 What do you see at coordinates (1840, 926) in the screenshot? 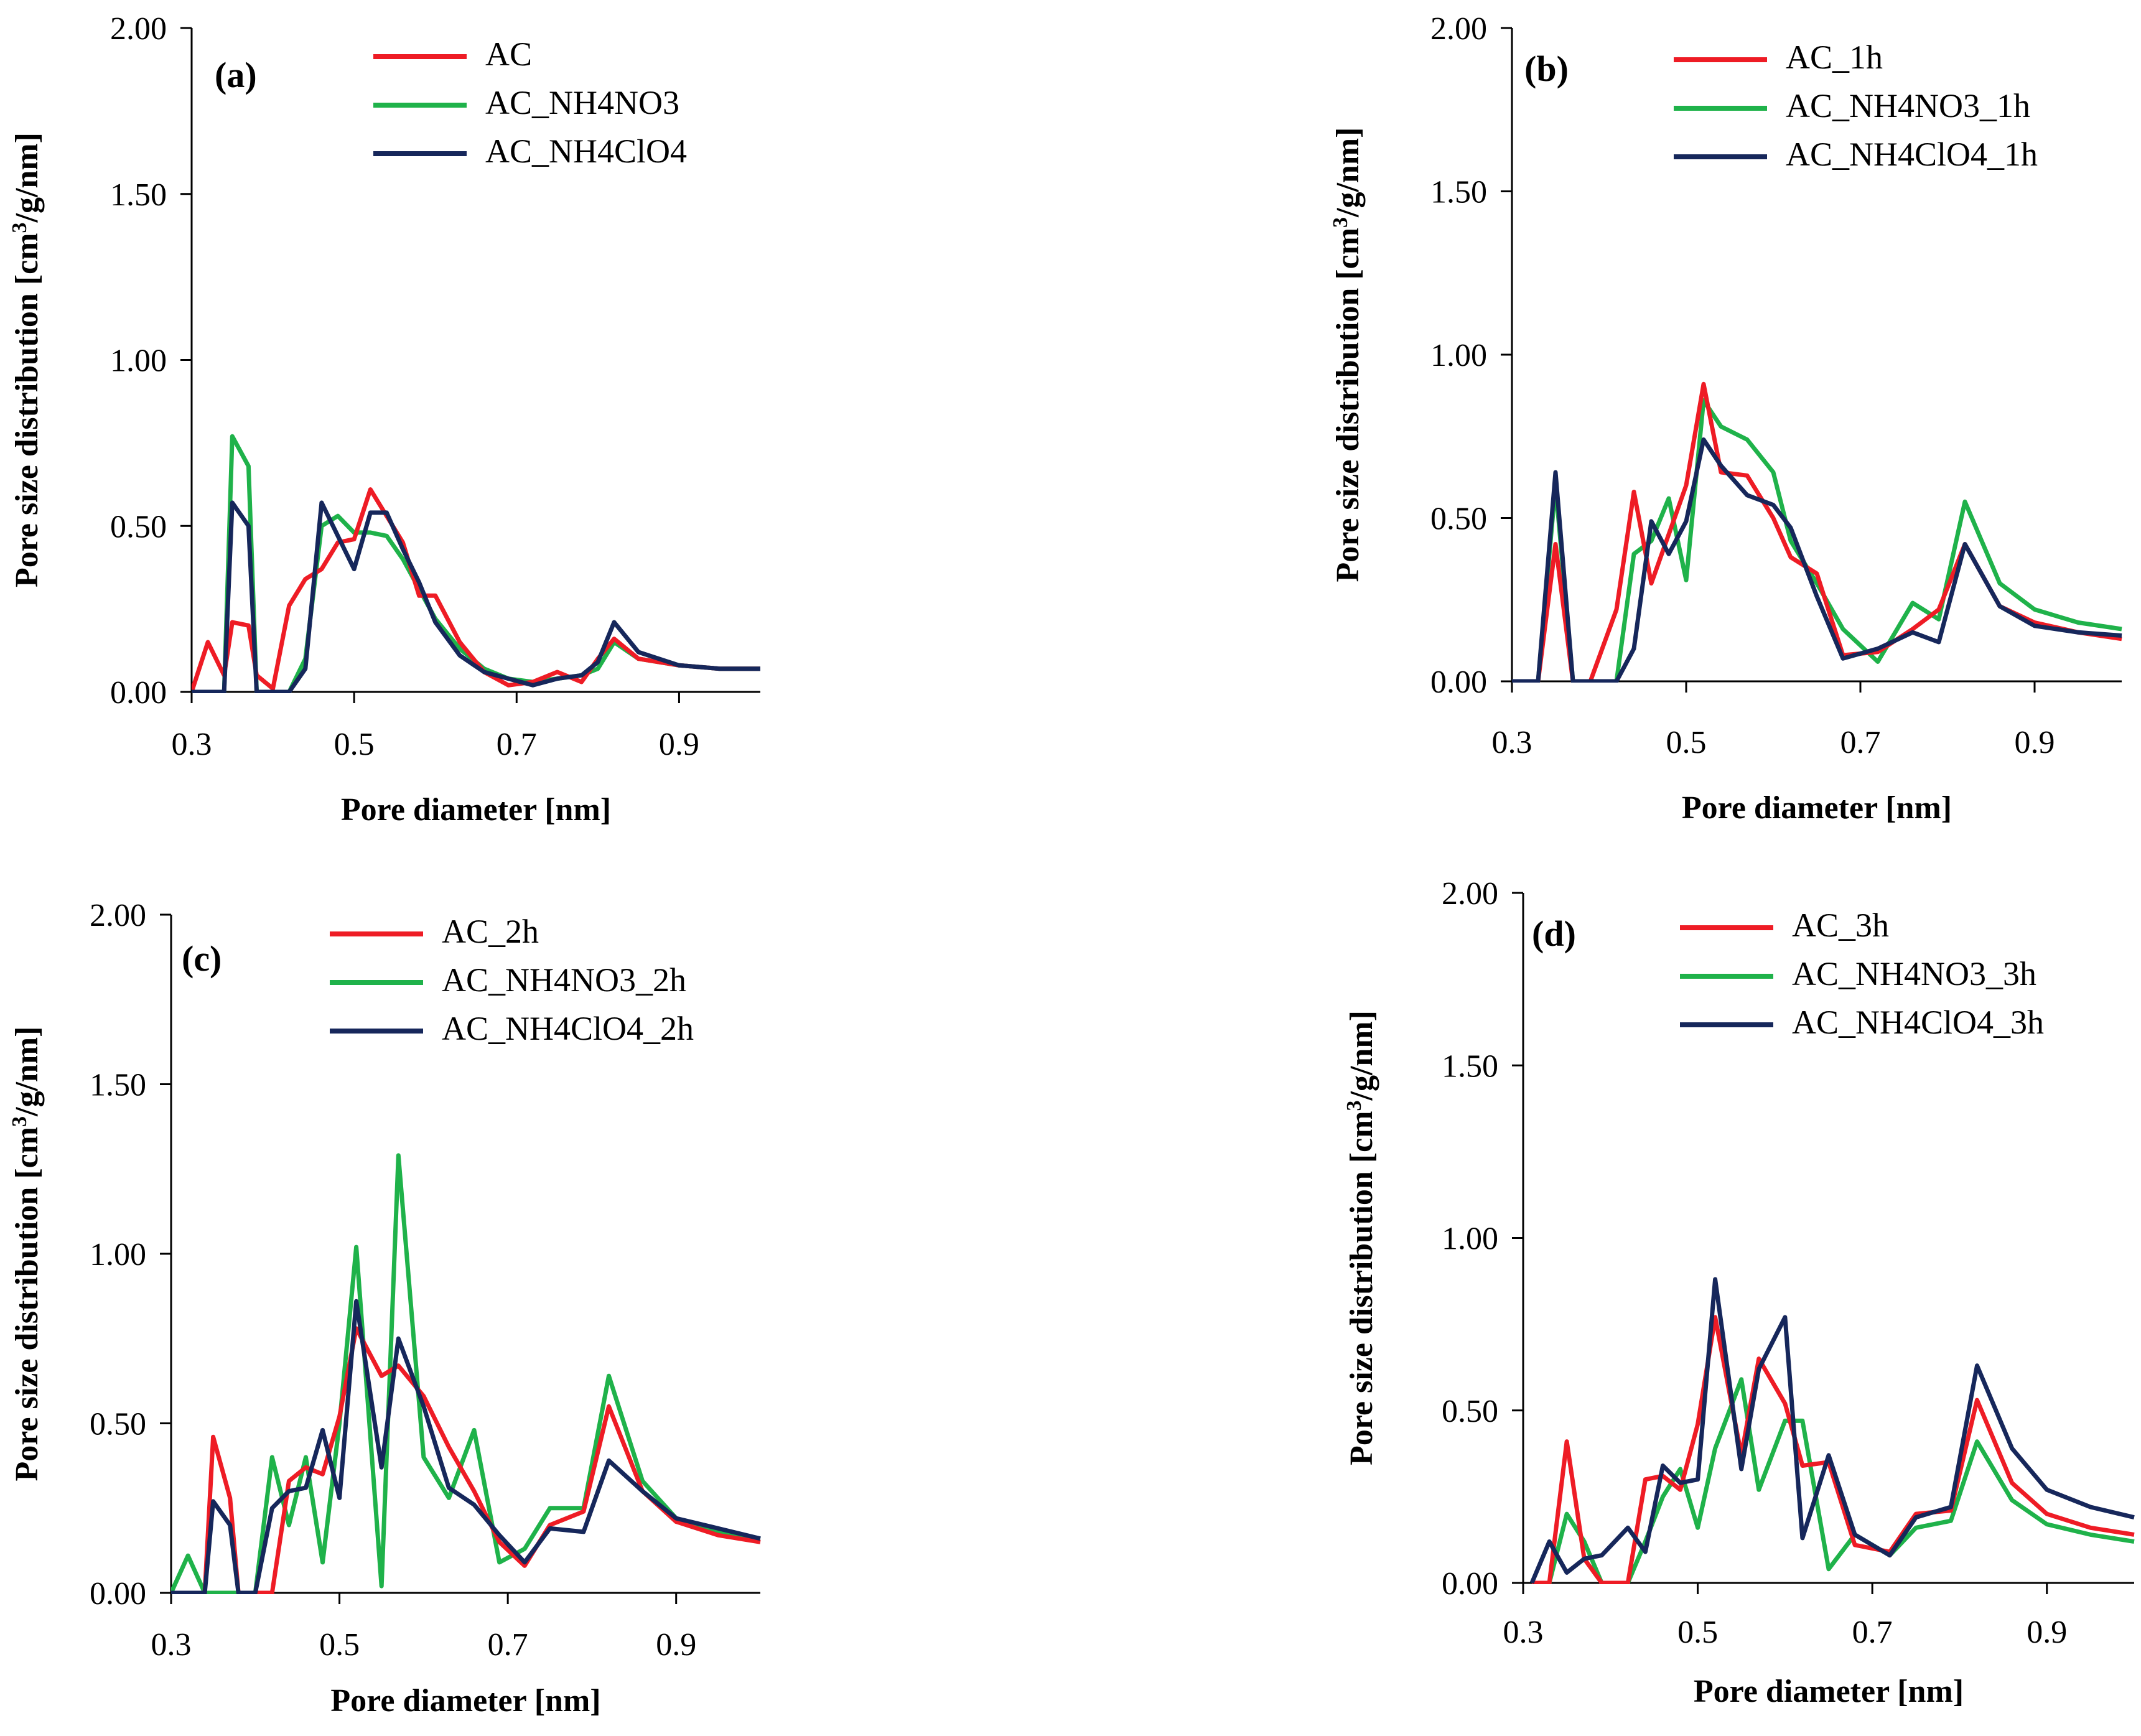
I see `legend-label: AC_3h` at bounding box center [1840, 926].